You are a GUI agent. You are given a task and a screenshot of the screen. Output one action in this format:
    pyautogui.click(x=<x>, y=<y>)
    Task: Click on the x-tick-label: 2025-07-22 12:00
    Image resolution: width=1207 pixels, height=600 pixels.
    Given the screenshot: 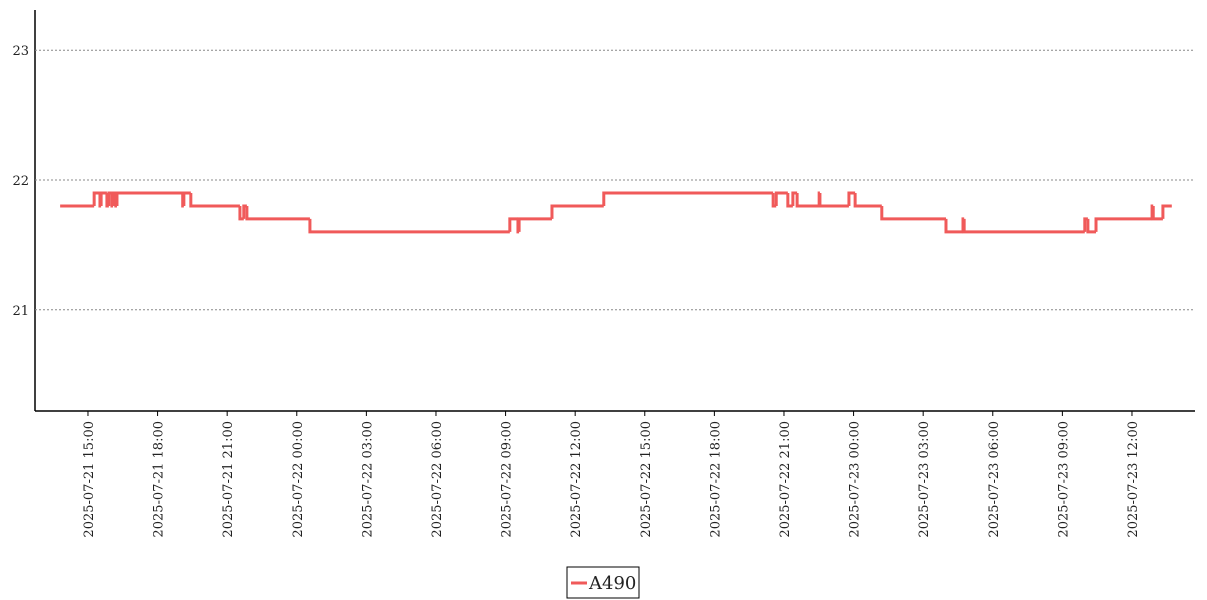 What is the action you would take?
    pyautogui.click(x=576, y=479)
    